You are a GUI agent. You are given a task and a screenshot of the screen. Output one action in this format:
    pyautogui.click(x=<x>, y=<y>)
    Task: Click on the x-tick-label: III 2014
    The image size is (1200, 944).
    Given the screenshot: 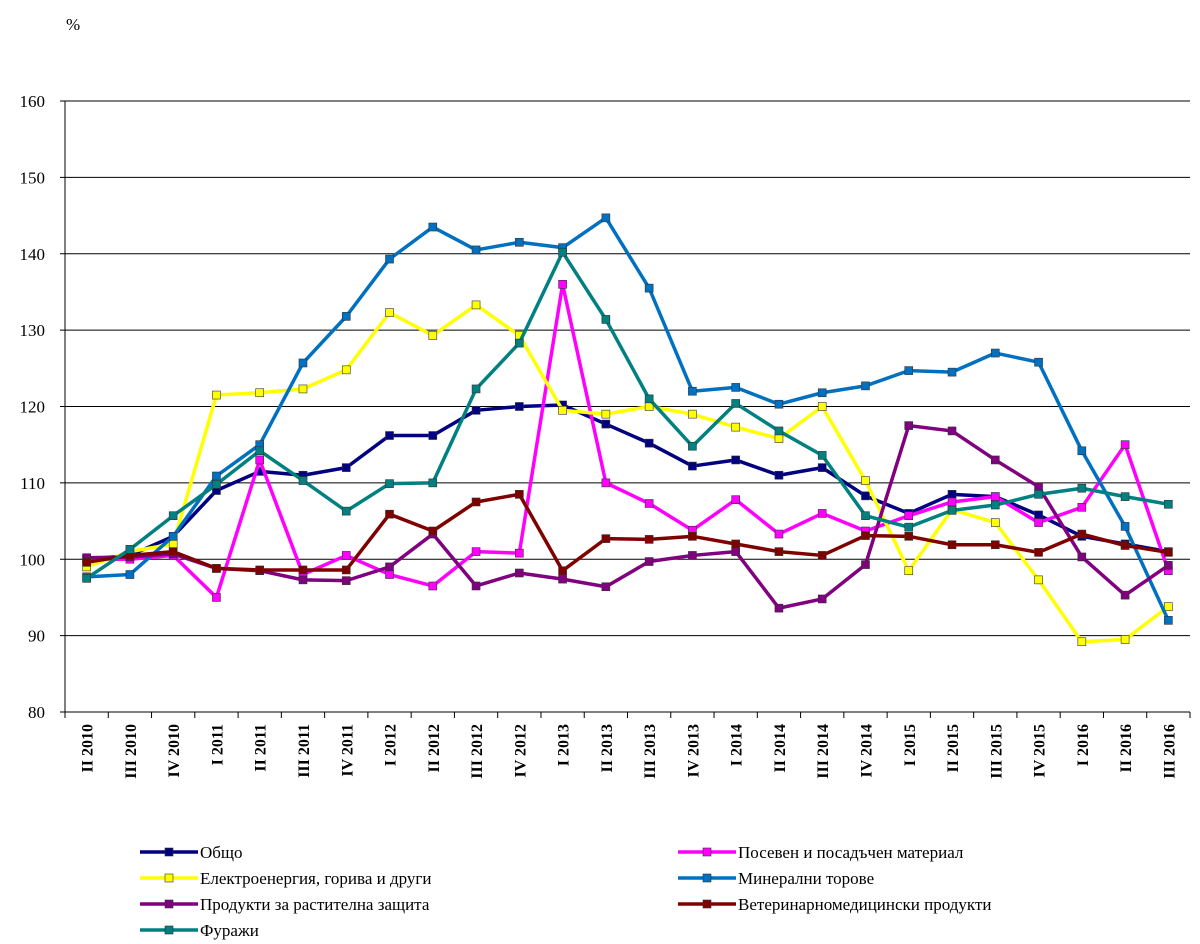 What is the action you would take?
    pyautogui.click(x=823, y=751)
    